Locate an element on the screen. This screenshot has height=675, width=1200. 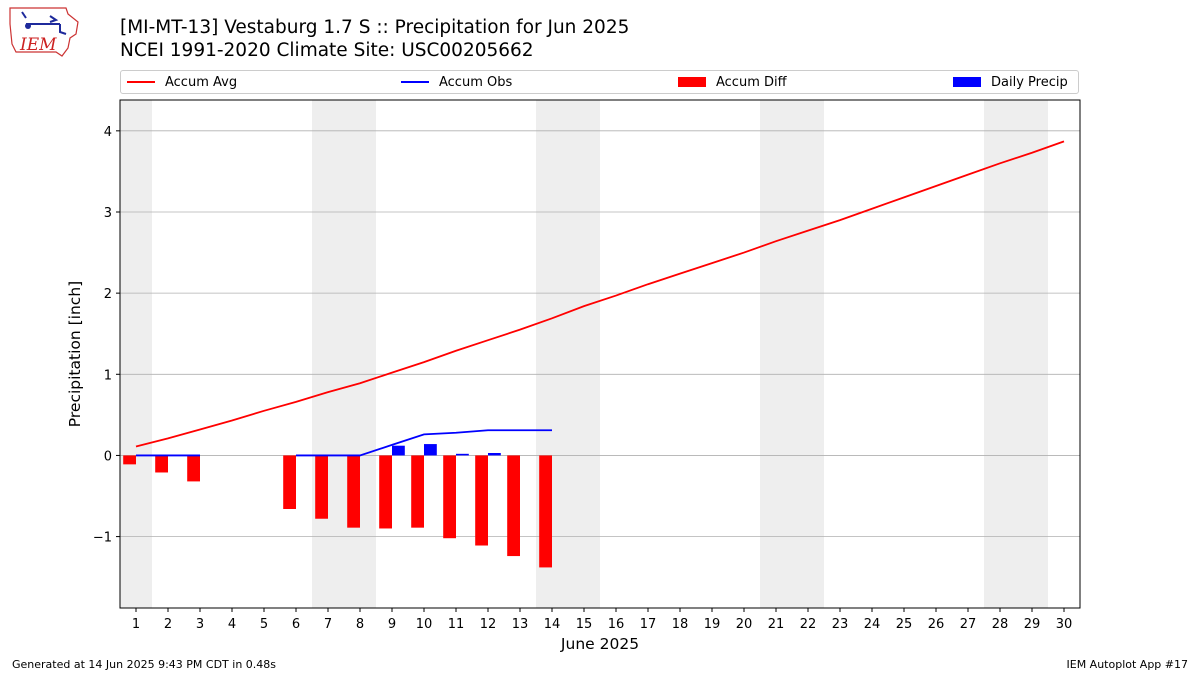
x-tick-label: 26 is located at coordinates (936, 624).